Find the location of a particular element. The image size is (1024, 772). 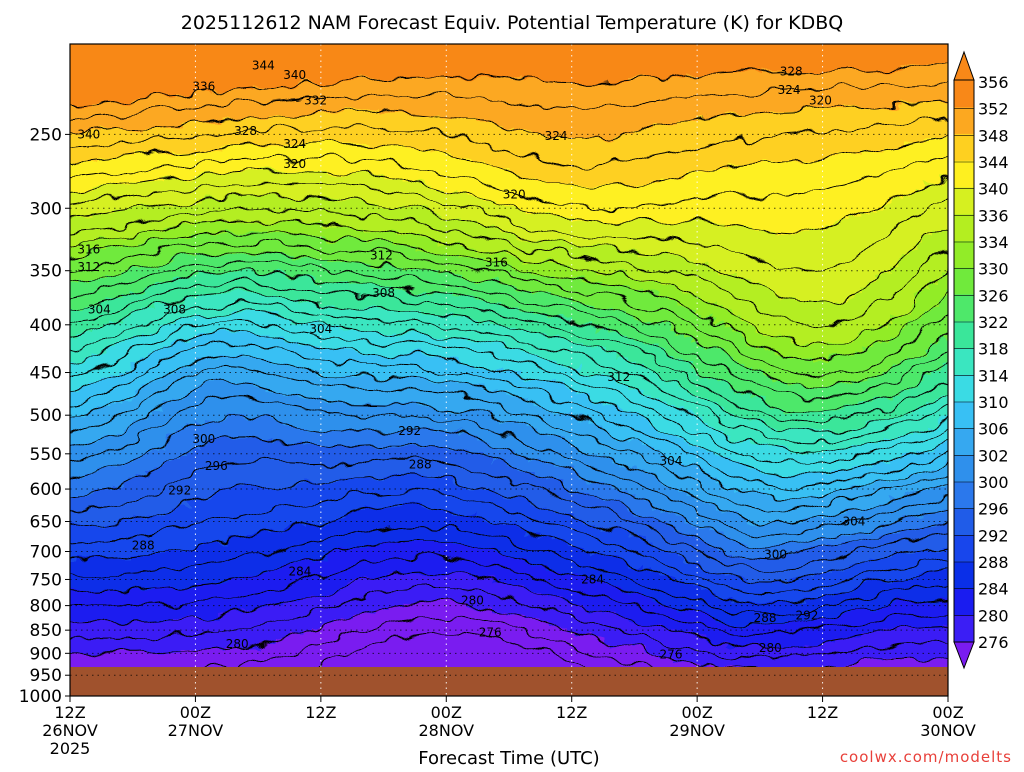

y-tick-label: 350 is located at coordinates (46, 272).